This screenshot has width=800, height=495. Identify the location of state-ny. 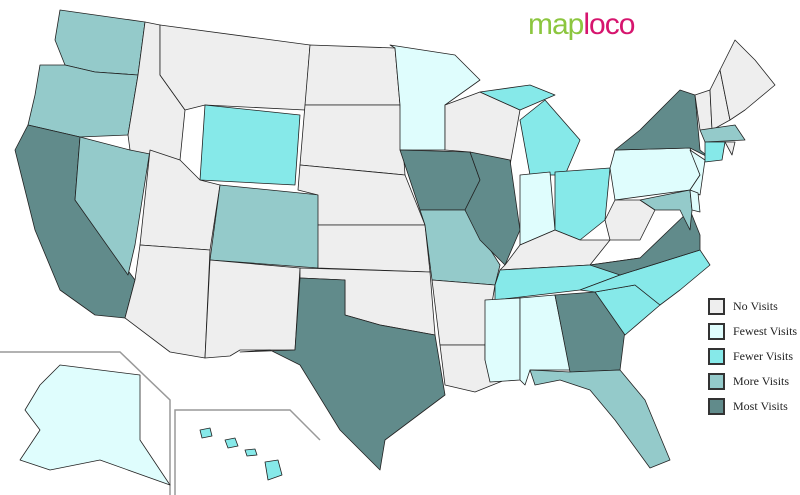
(662, 124).